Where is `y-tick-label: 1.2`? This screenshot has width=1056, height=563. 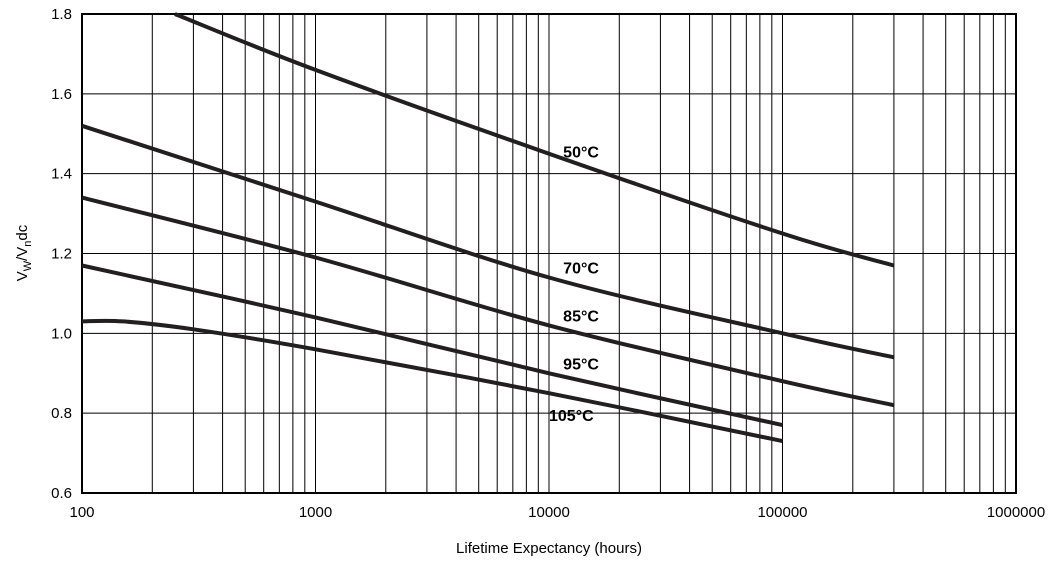
y-tick-label: 1.2 is located at coordinates (61, 254).